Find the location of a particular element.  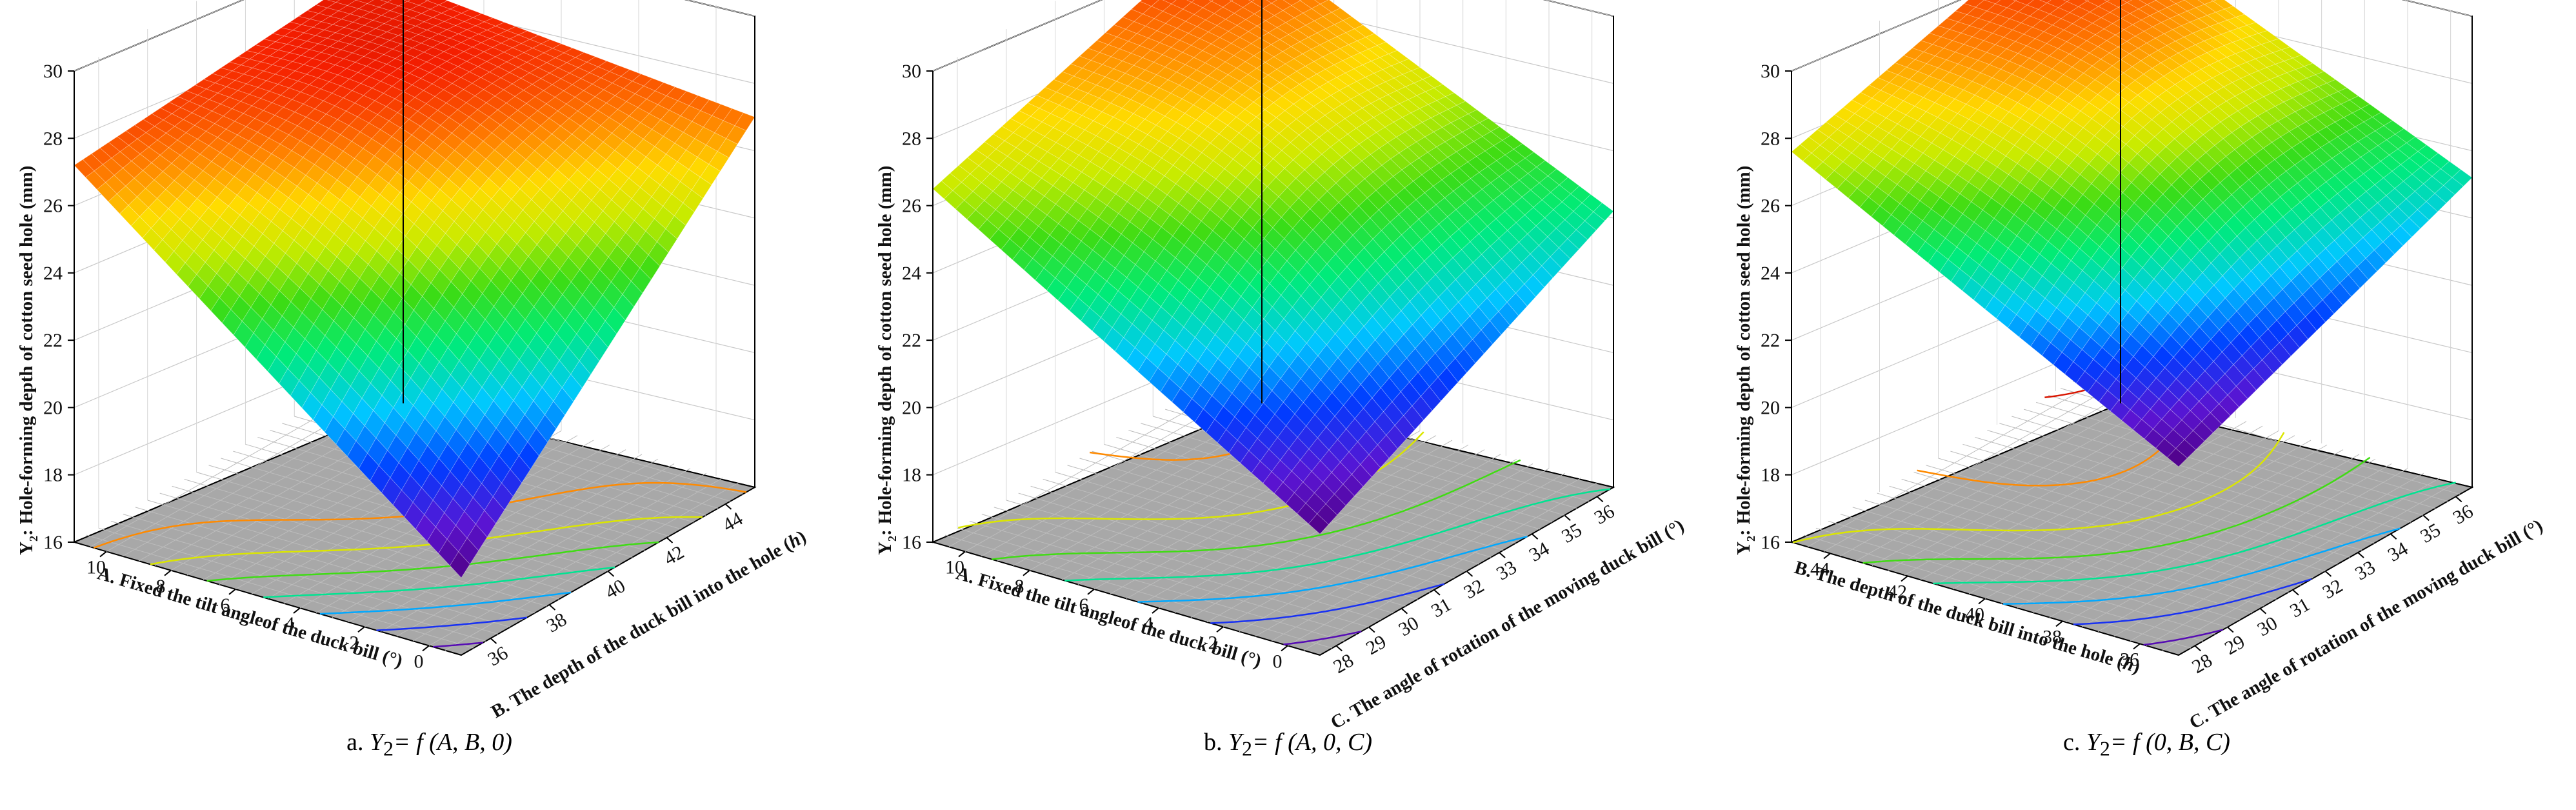

caption-y: Y is located at coordinates (1235, 742).